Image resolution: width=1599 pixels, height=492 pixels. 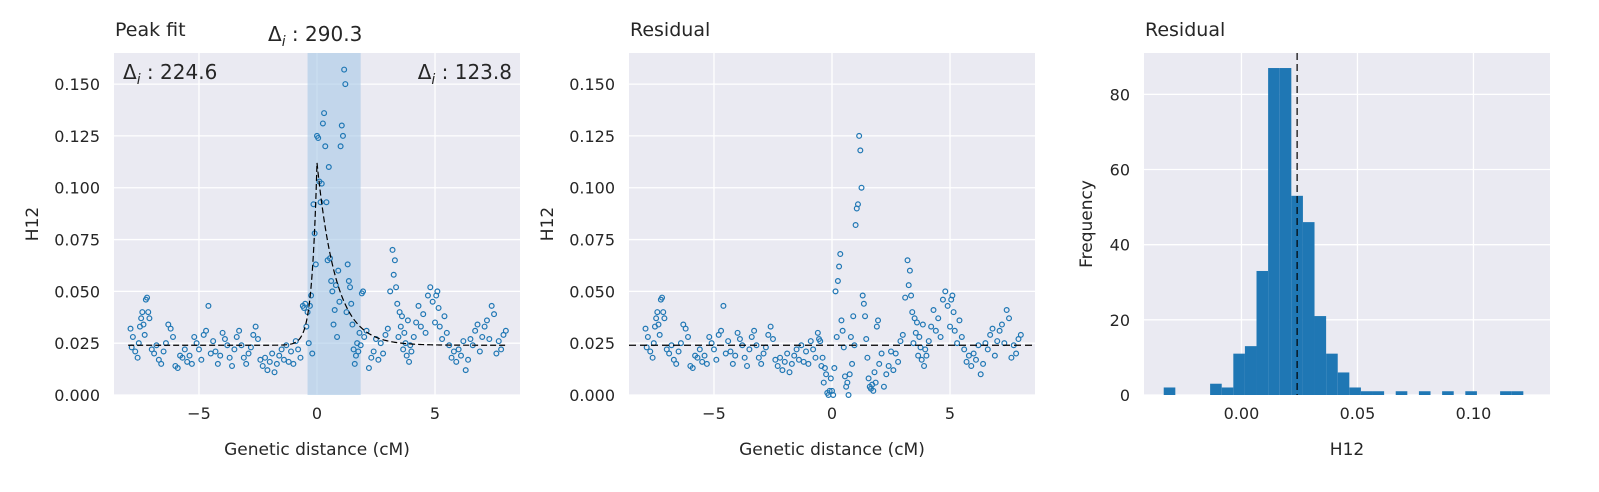 What do you see at coordinates (317, 413) in the screenshot?
I see `x-tick-label: 0` at bounding box center [317, 413].